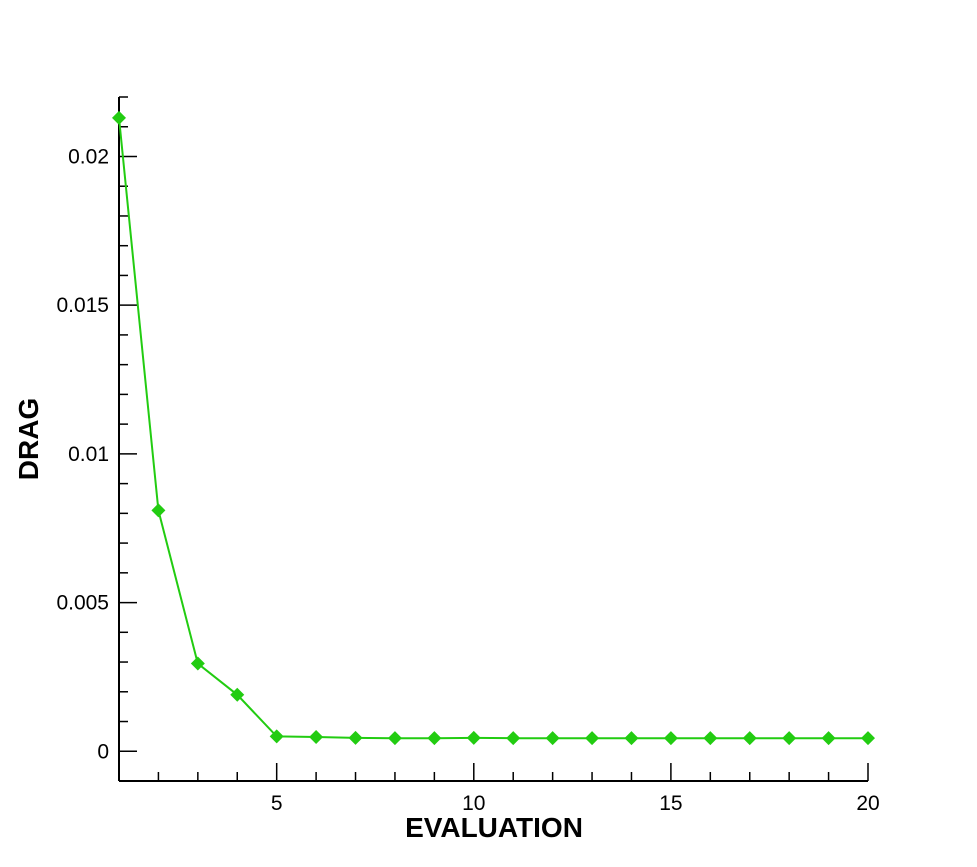 The height and width of the screenshot is (867, 977). Describe the element at coordinates (88, 454) in the screenshot. I see `y-tick-label: 0.01` at that location.